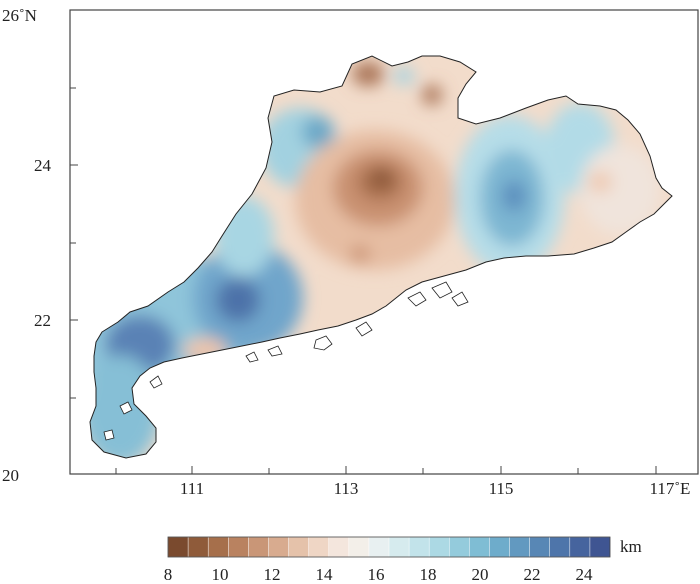  What do you see at coordinates (286, 361) in the screenshot?
I see `coastal-islands` at bounding box center [286, 361].